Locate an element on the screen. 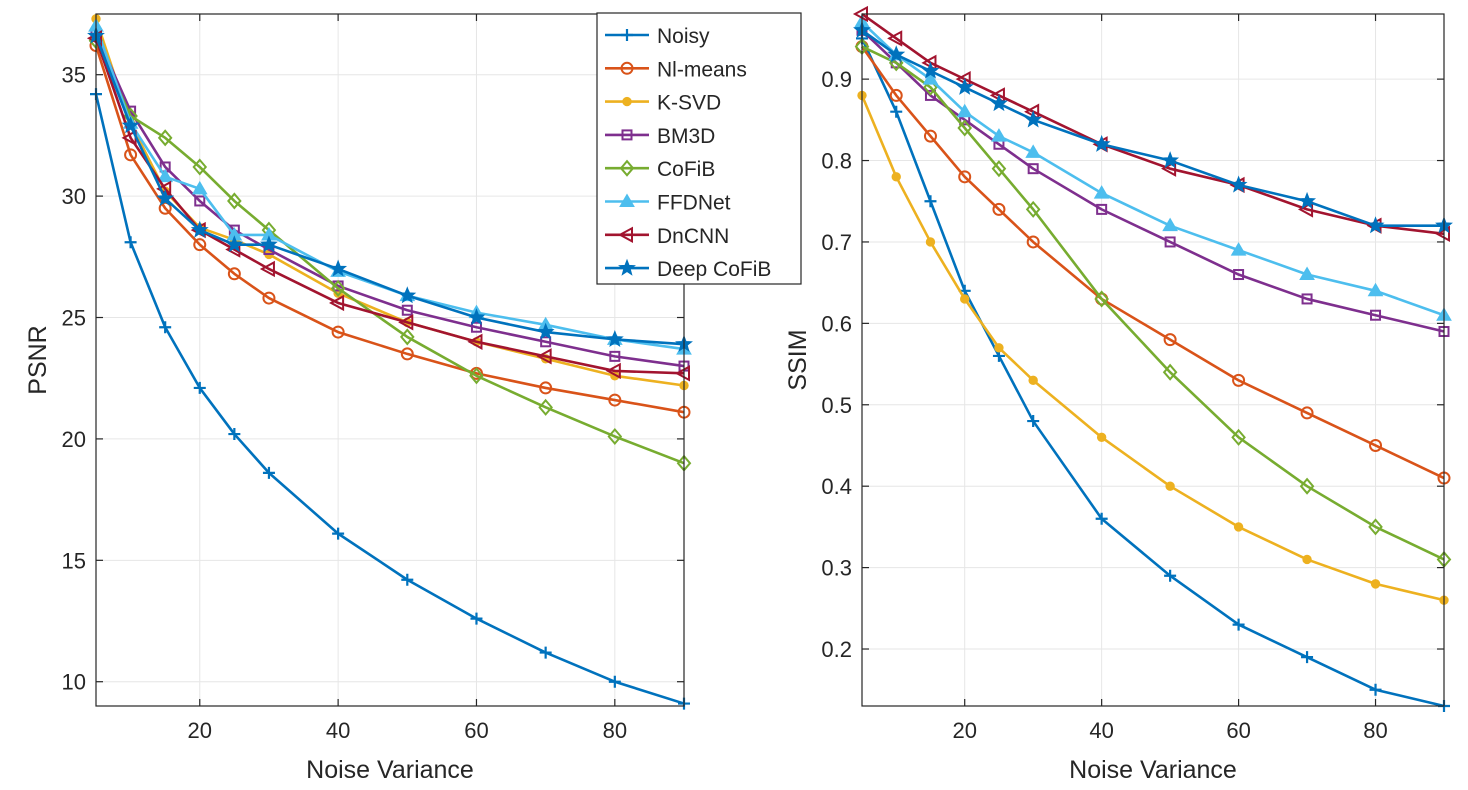 The height and width of the screenshot is (790, 1468). ssim-x-axis-label: Noise Variance is located at coordinates (1153, 770).